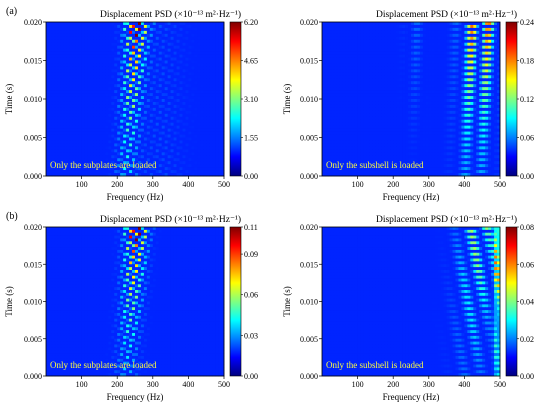  Describe the element at coordinates (33, 22) in the screenshot. I see `y-tick-label: 0.020` at that location.